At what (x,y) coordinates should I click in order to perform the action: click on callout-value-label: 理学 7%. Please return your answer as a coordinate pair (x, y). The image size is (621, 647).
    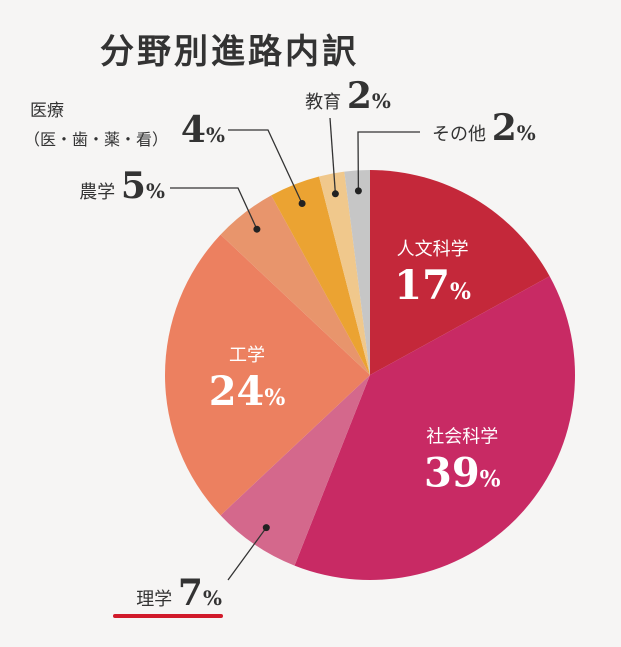
    Looking at the image, I should click on (179, 593).